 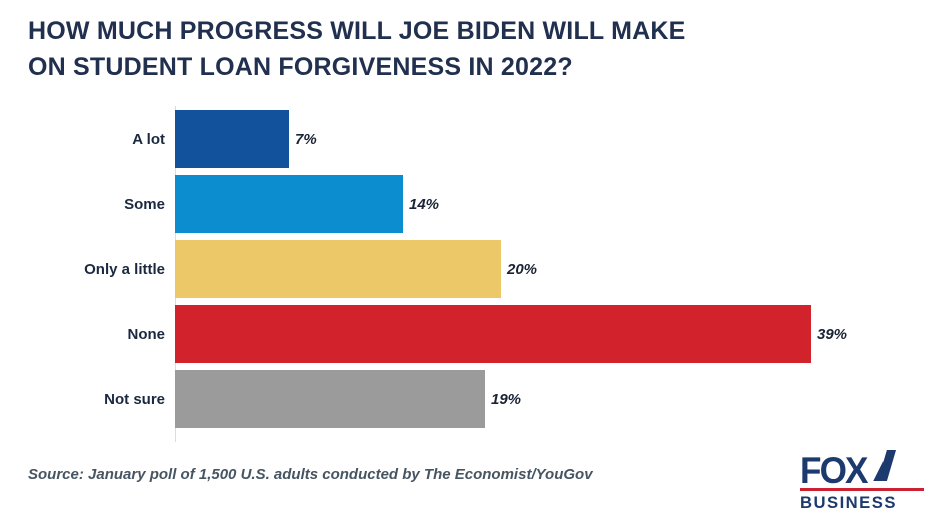 I want to click on chart-row: Some 14%, so click(x=468, y=204).